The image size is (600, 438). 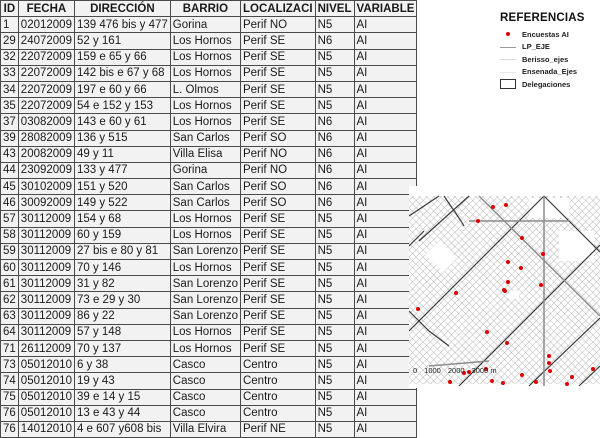 What do you see at coordinates (122, 219) in the screenshot?
I see `table-cell: 154 y 68` at bounding box center [122, 219].